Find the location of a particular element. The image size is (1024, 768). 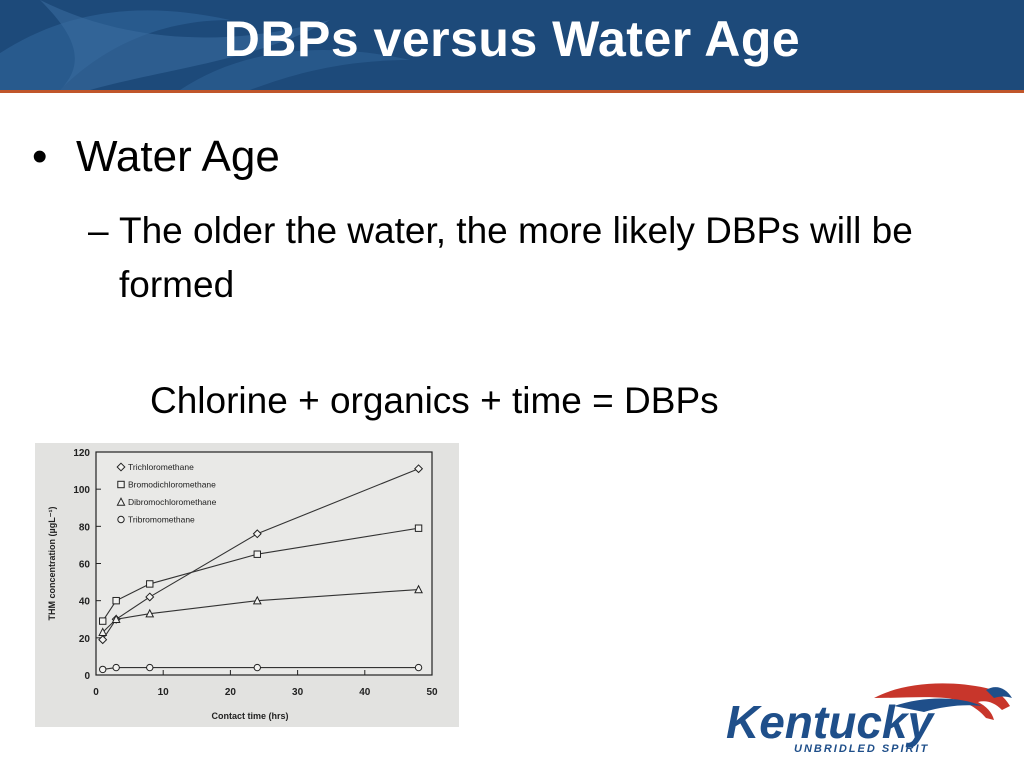

y-tick-label: 60 is located at coordinates (85, 565).